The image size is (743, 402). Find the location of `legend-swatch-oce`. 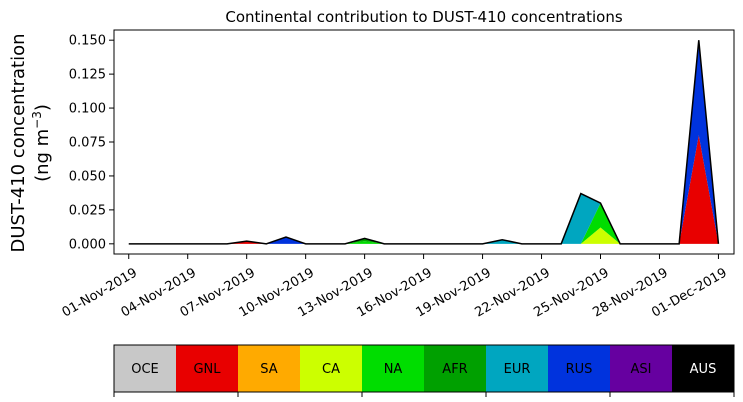

legend-swatch-oce is located at coordinates (145, 368).